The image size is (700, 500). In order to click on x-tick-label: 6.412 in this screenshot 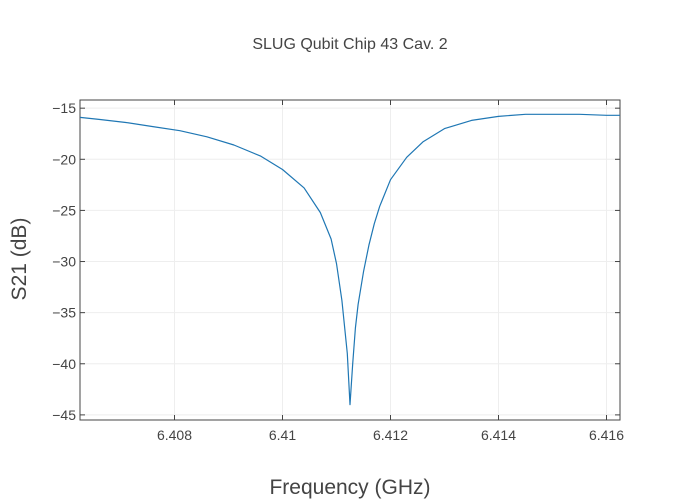, I will do `click(390, 435)`.